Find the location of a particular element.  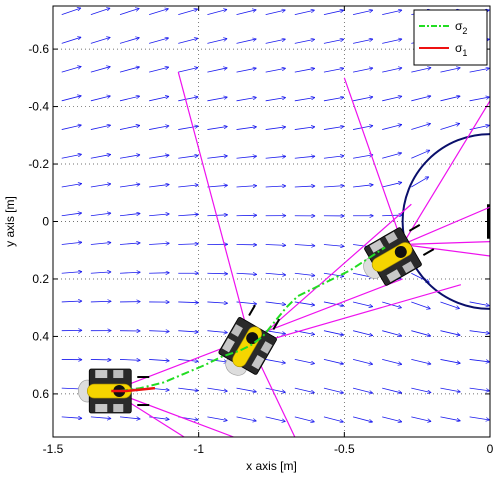

sensor-ray is located at coordinates (446, 226).